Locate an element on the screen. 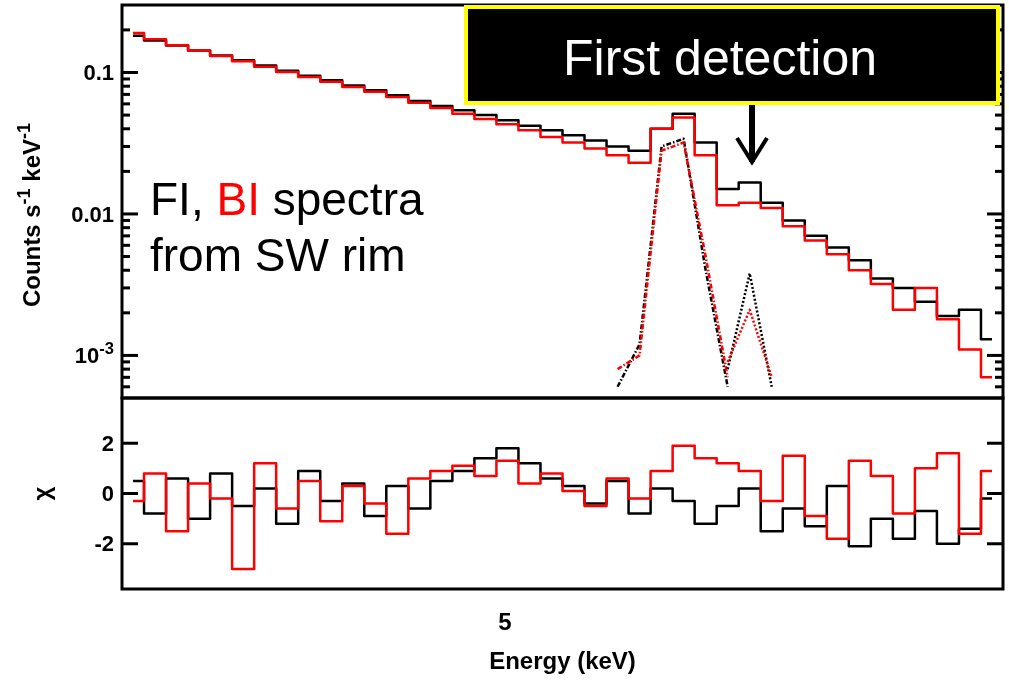 The width and height of the screenshot is (1009, 680). x-axis-title: Energy (keV) is located at coordinates (562, 660).